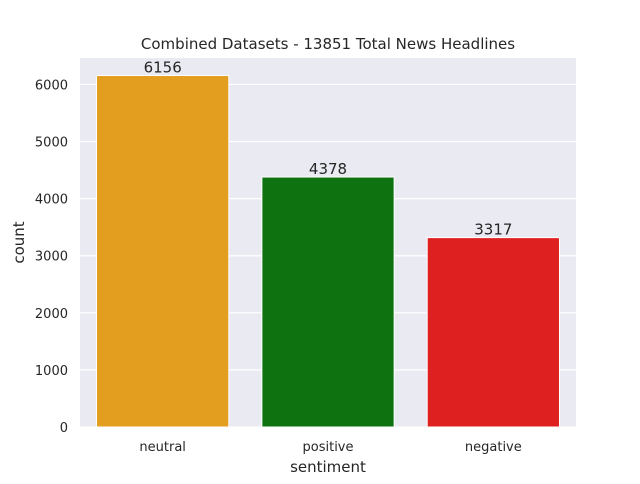 This screenshot has height=484, width=640. What do you see at coordinates (51, 371) in the screenshot?
I see `y-tick-label: 1000` at bounding box center [51, 371].